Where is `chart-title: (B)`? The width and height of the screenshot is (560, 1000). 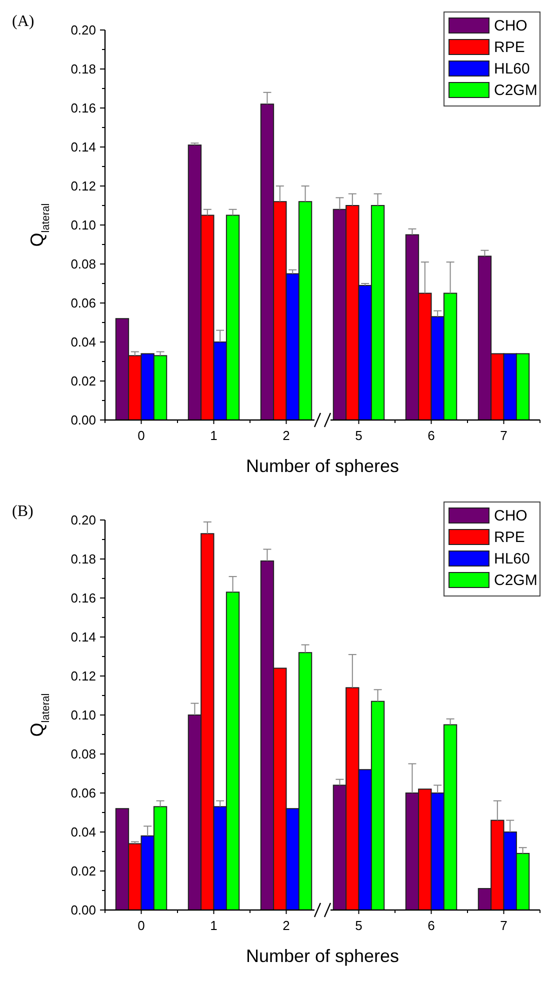 chart-title: (B) is located at coordinates (23, 511).